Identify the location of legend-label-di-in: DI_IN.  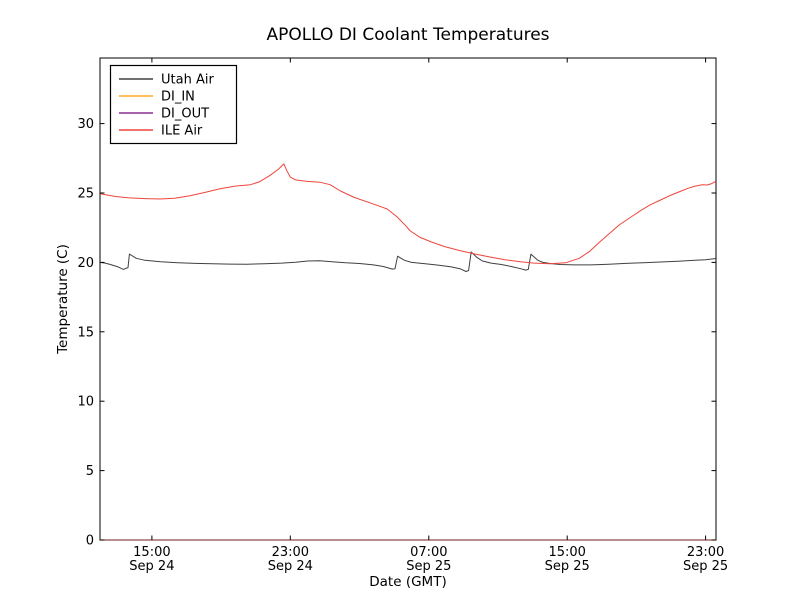
(178, 97).